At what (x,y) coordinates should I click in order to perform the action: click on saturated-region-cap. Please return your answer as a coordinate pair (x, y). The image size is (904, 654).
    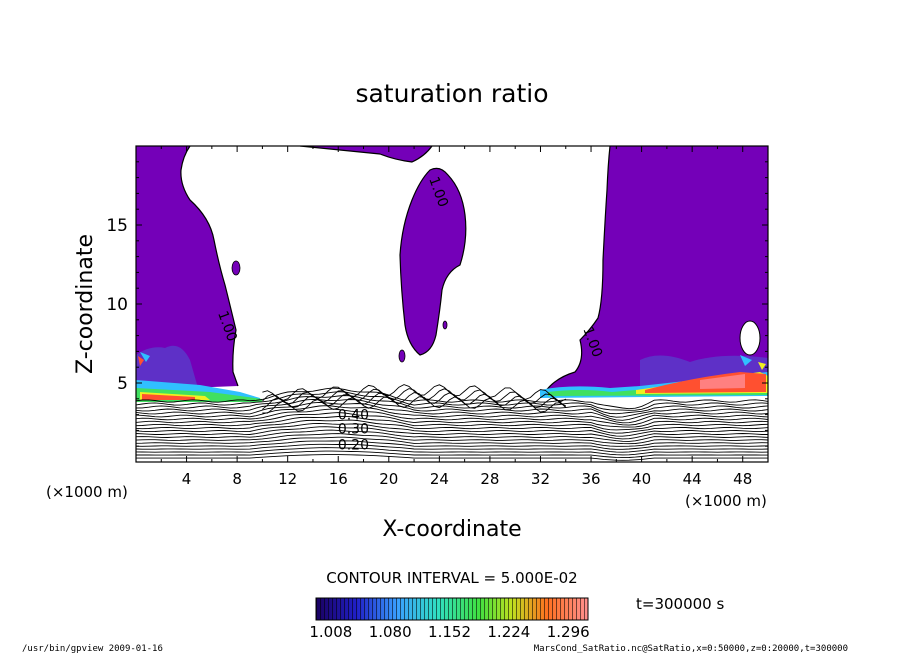
    Looking at the image, I should click on (366, 154).